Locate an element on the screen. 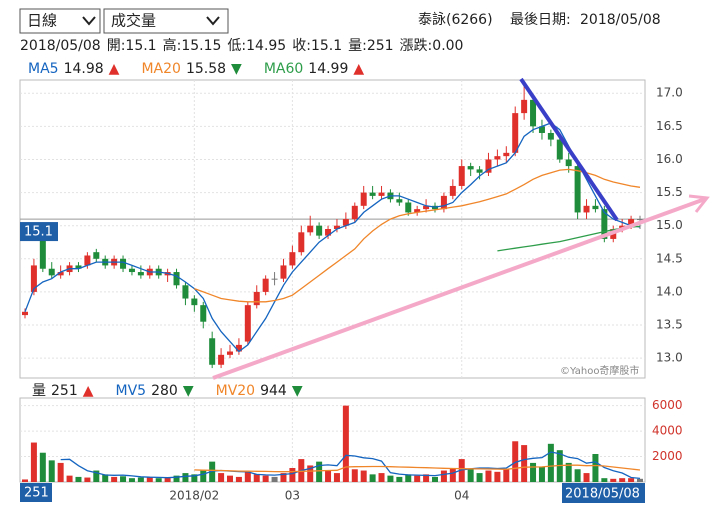 The width and height of the screenshot is (720, 514). x-tick-label: 2018/02 is located at coordinates (194, 496).